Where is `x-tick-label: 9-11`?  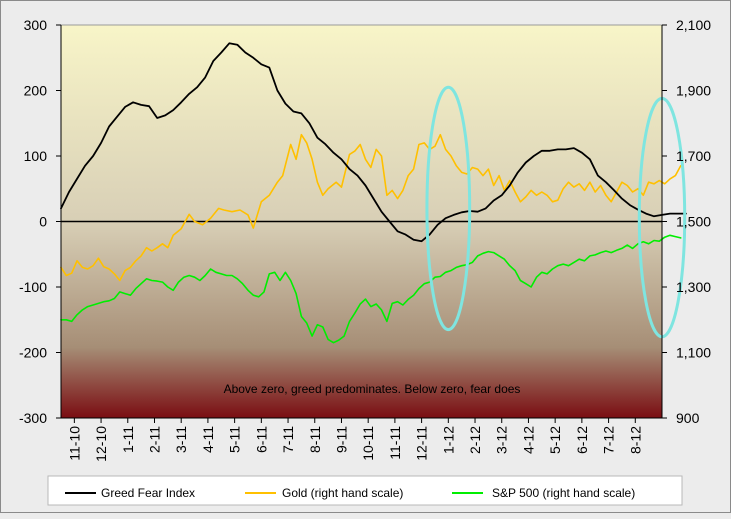 x-tick-label: 9-11 is located at coordinates (341, 439).